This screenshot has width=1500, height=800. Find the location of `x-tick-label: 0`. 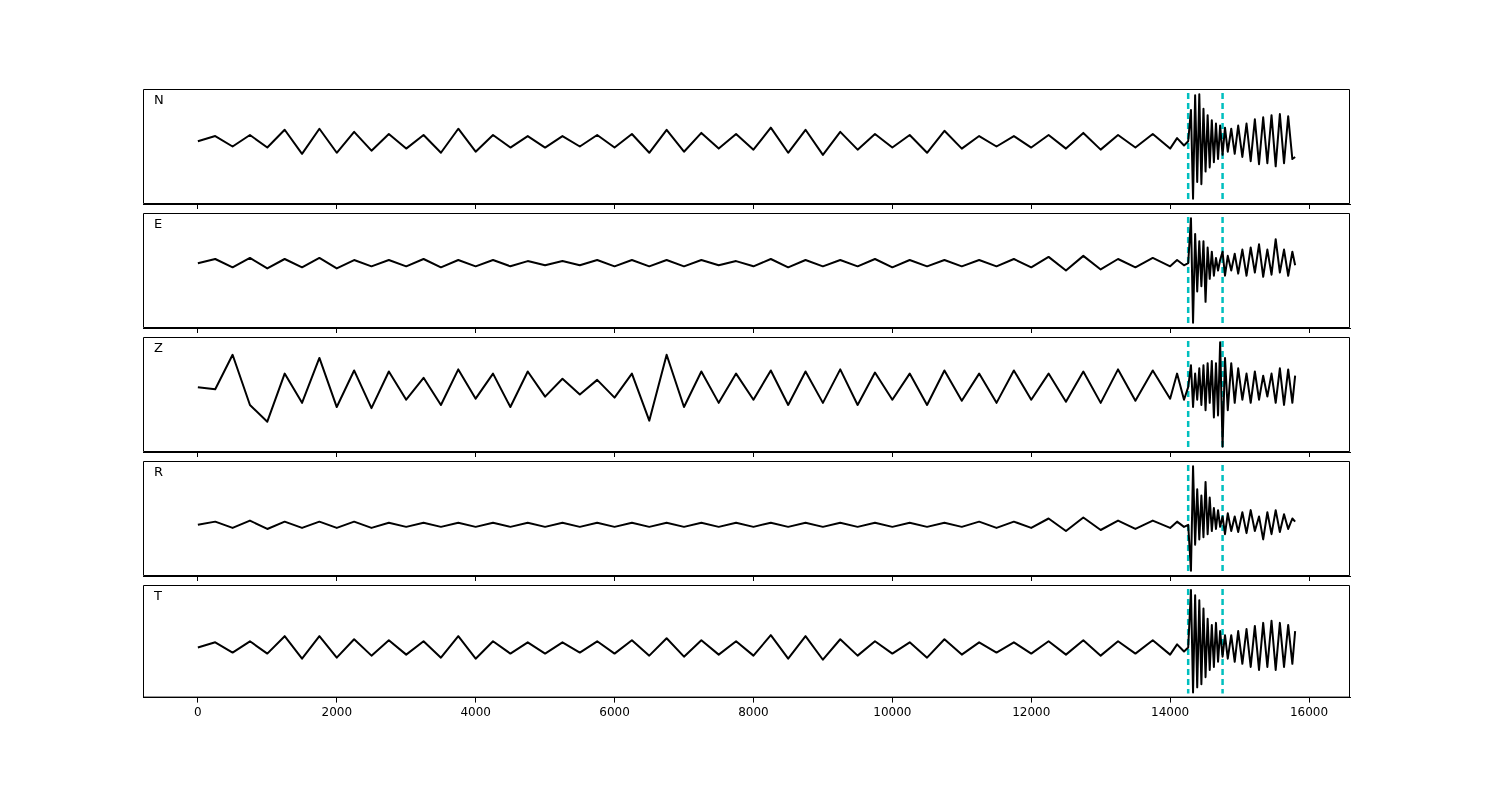

x-tick-label: 0 is located at coordinates (198, 711).